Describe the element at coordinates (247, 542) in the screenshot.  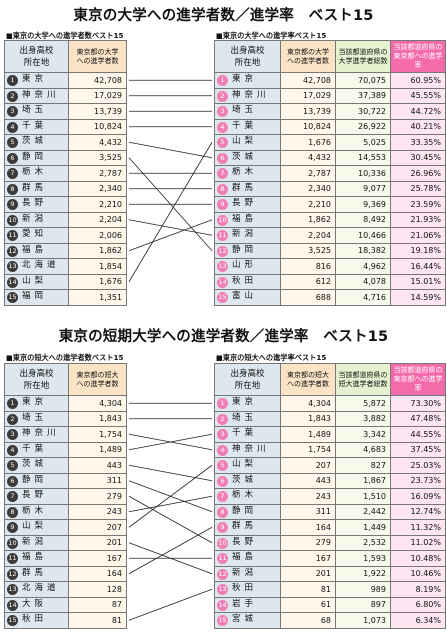
I see `pref-cell: 10 長野` at that location.